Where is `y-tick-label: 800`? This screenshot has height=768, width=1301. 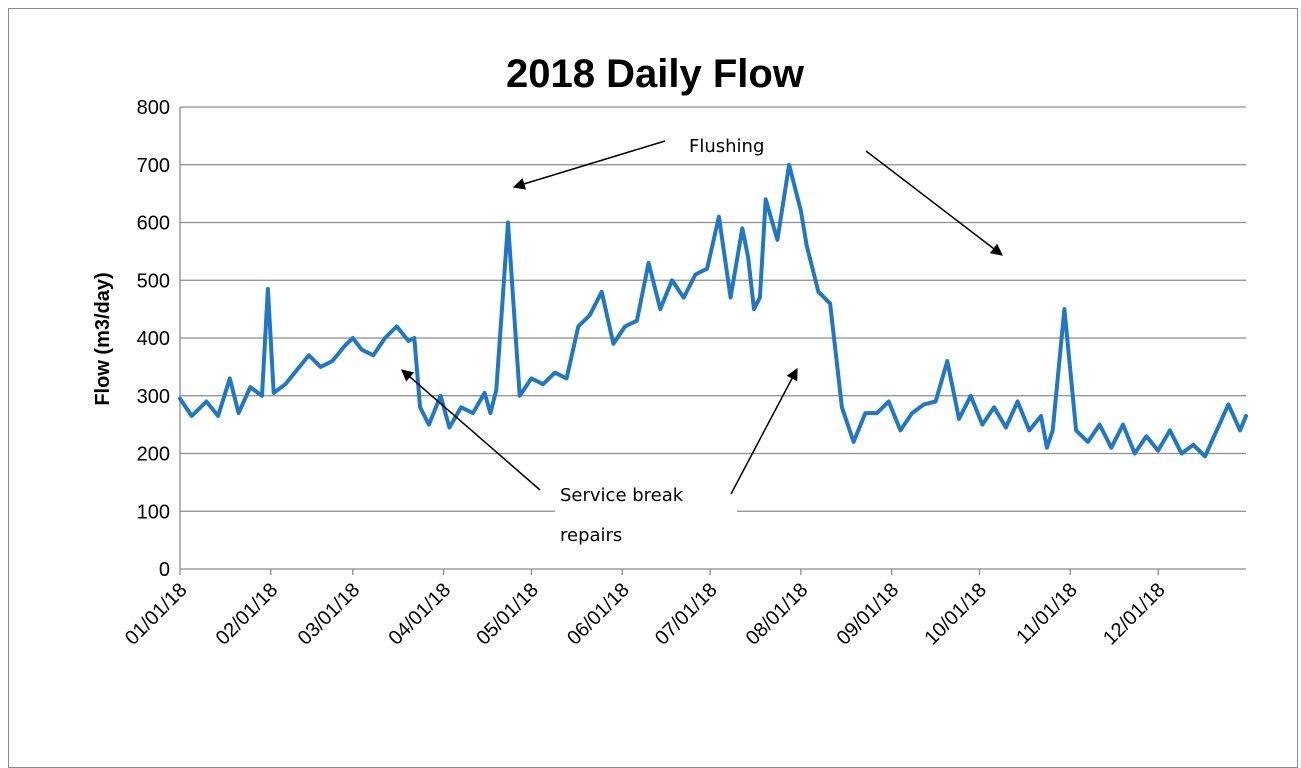
y-tick-label: 800 is located at coordinates (153, 108).